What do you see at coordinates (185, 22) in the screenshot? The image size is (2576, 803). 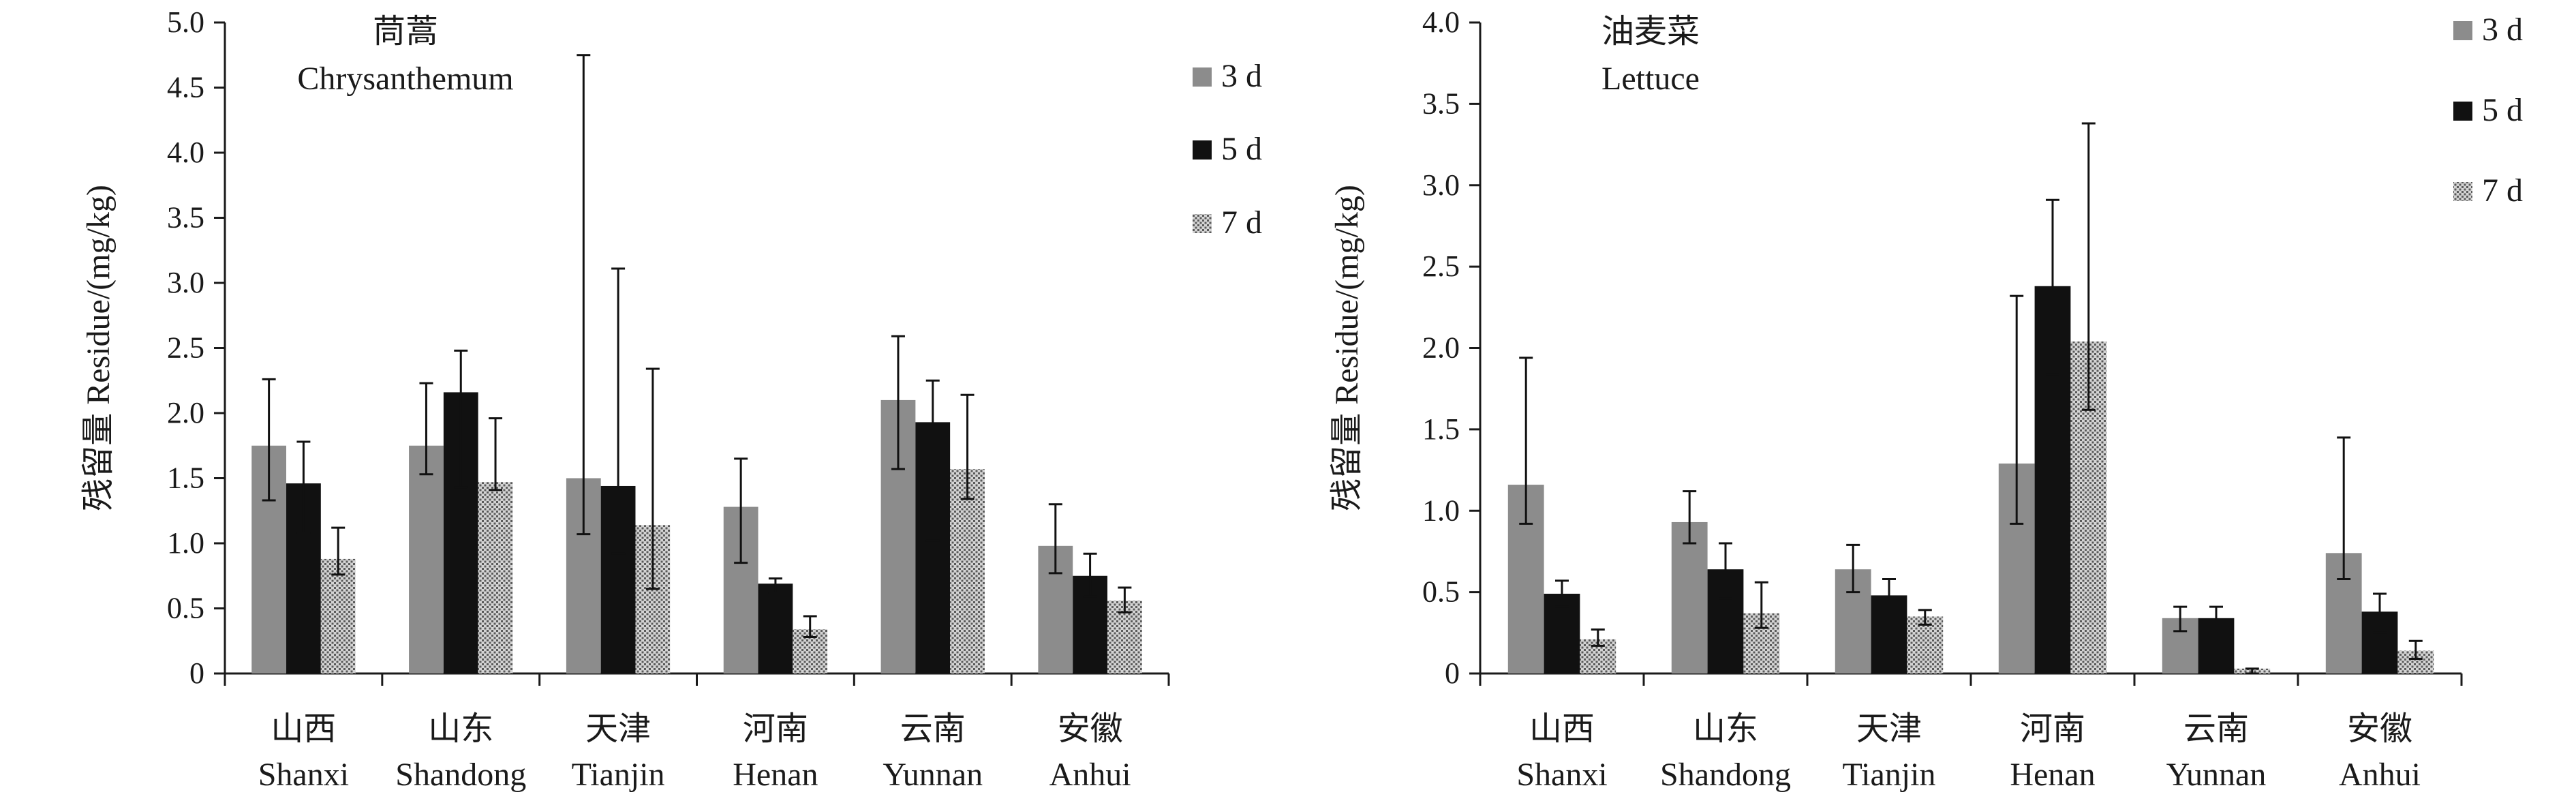 I see `y-tick-label: 5.0` at bounding box center [185, 22].